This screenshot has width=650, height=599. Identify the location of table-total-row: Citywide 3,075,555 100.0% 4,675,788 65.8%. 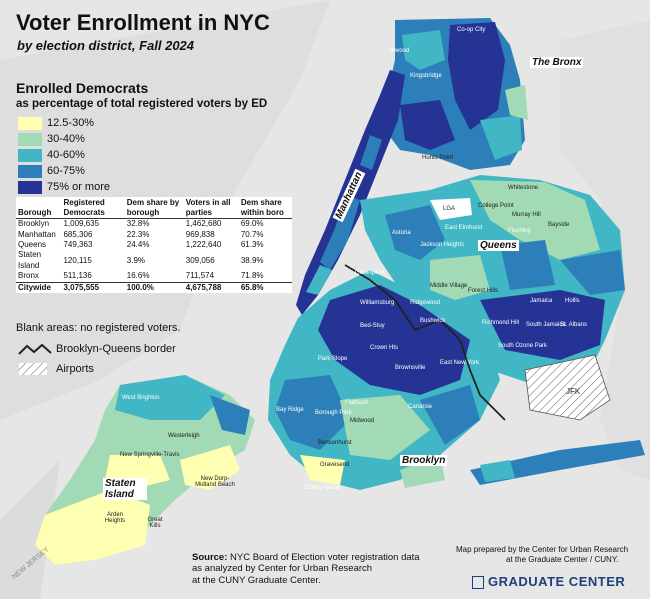
(154, 287).